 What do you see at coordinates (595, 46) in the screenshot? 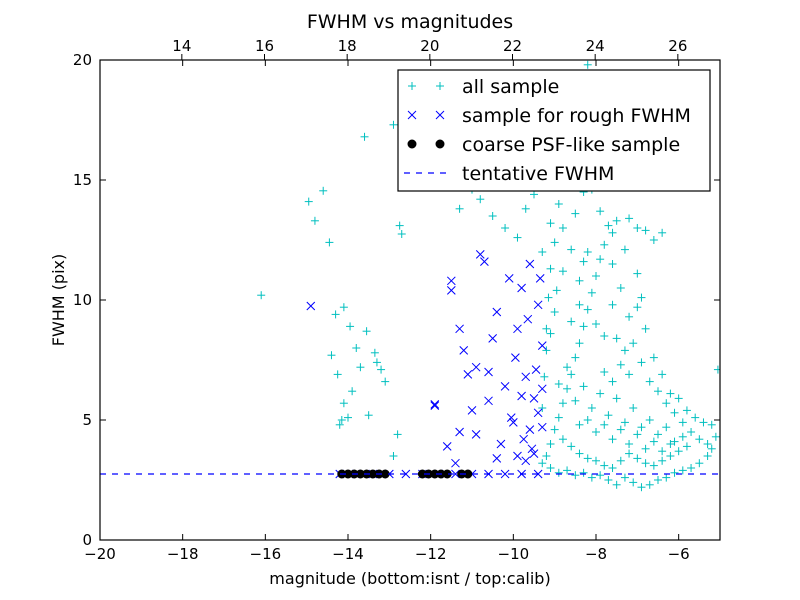
I see `top-tick-label-5: 24` at bounding box center [595, 46].